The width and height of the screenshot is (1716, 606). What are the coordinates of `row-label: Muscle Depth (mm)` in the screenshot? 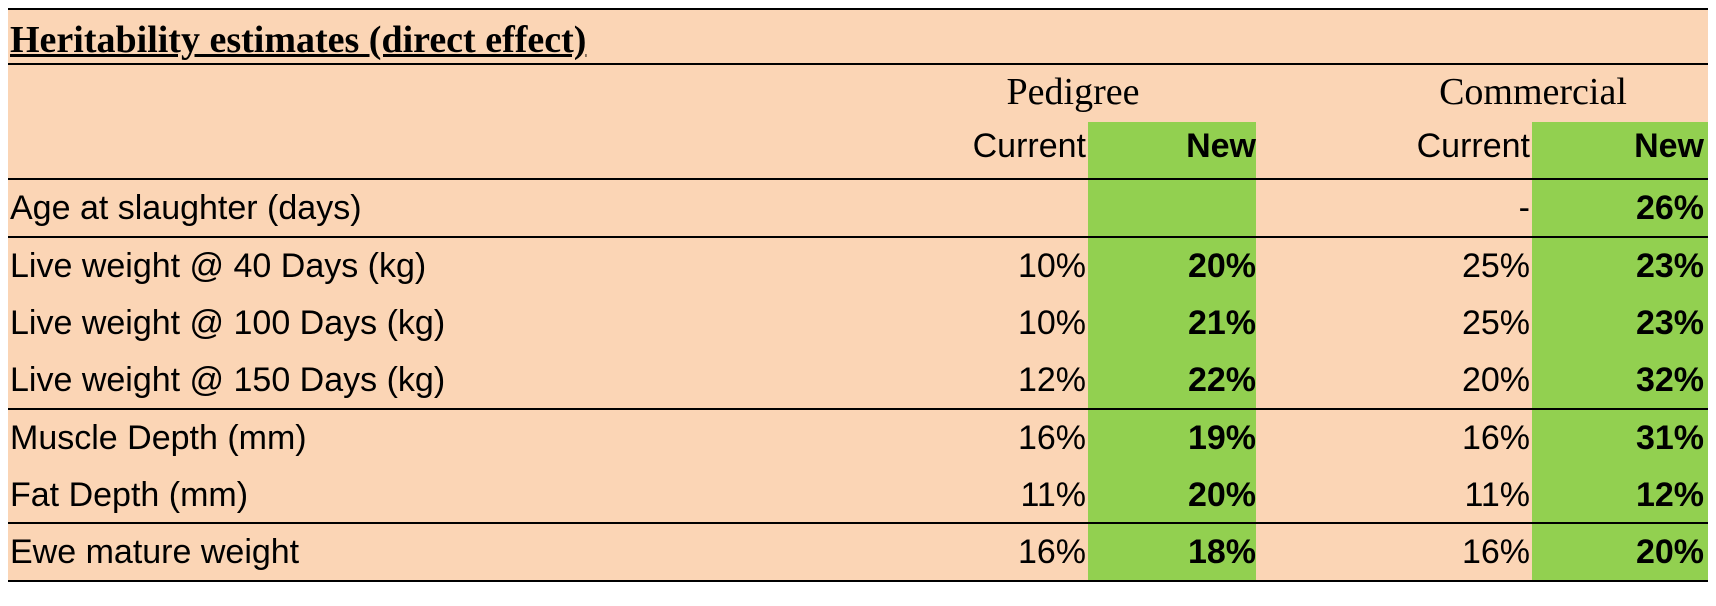 It's located at (158, 438).